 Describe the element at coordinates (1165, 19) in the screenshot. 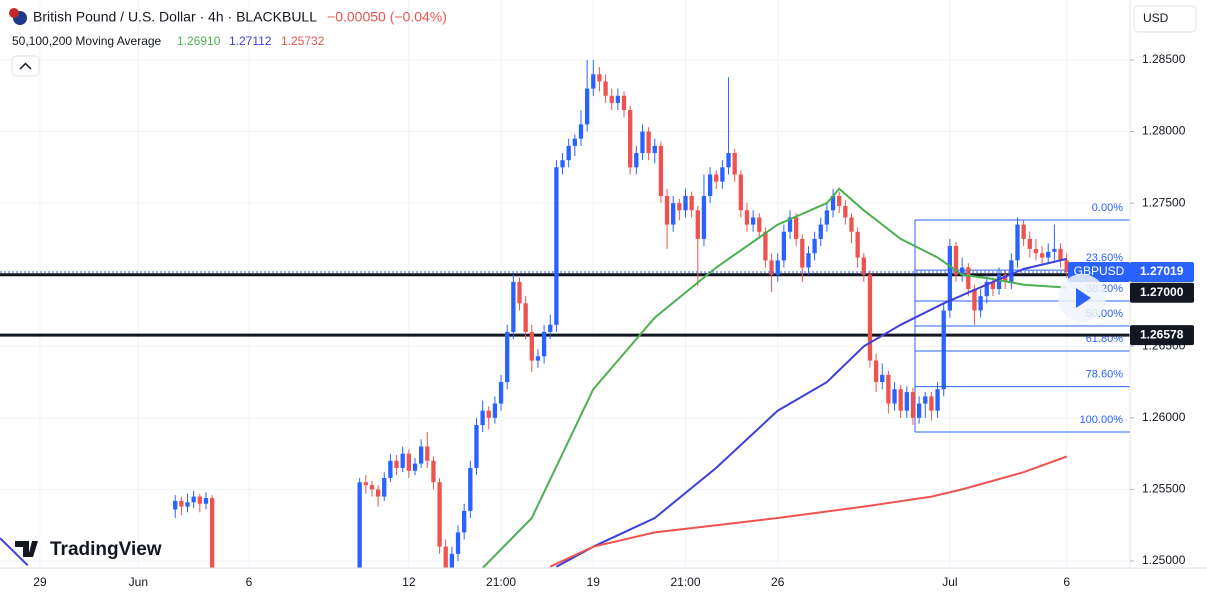

I see `currency-button` at that location.